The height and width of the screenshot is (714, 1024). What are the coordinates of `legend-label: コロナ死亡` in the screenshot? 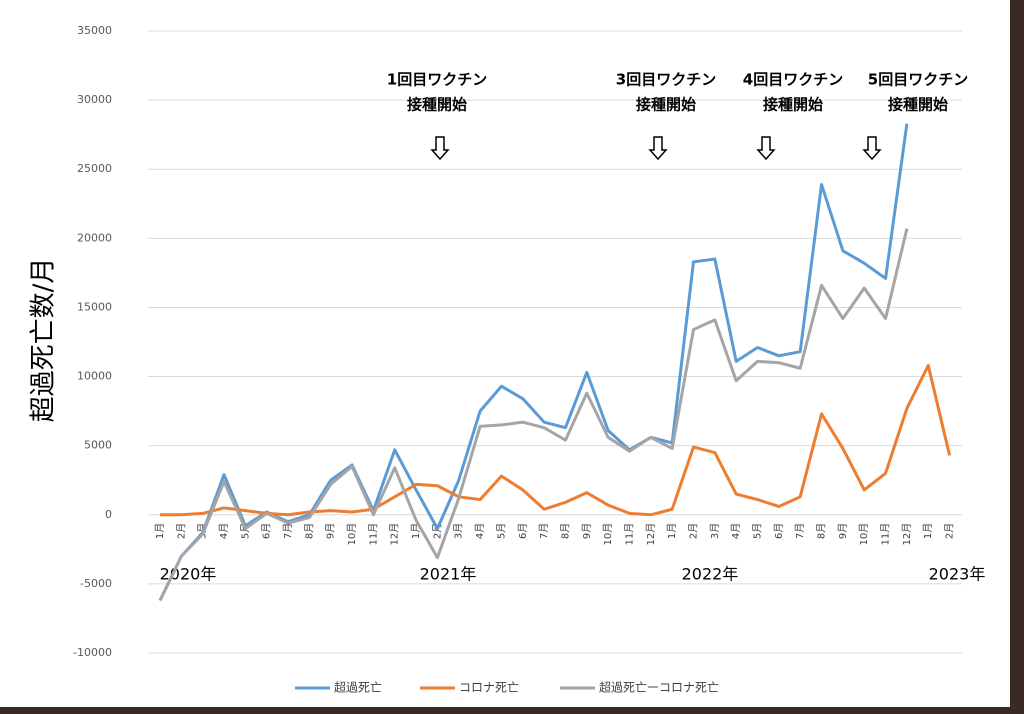 It's located at (489, 688).